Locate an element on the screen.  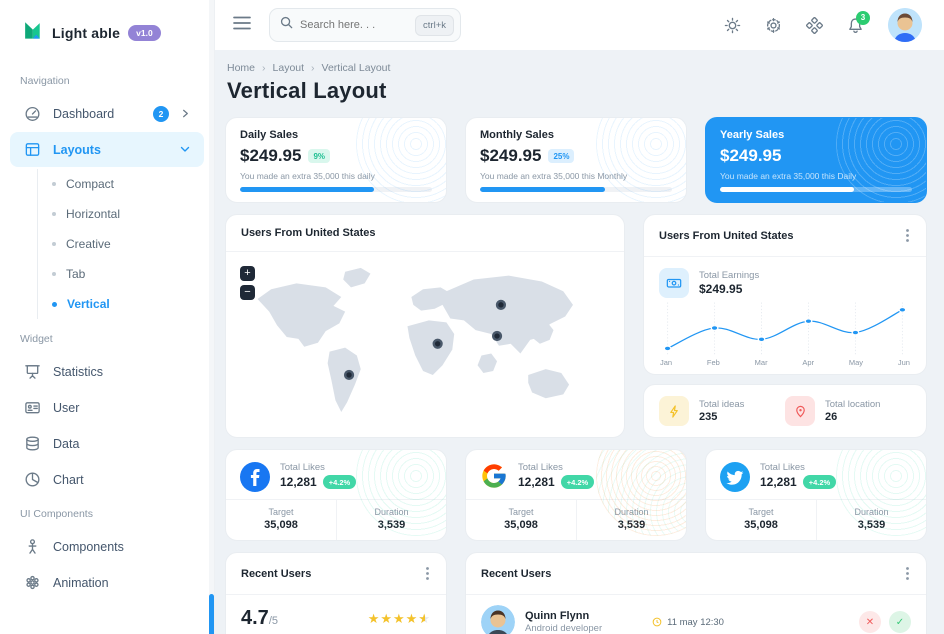
sales-value: $249.95 is located at coordinates (751, 155).